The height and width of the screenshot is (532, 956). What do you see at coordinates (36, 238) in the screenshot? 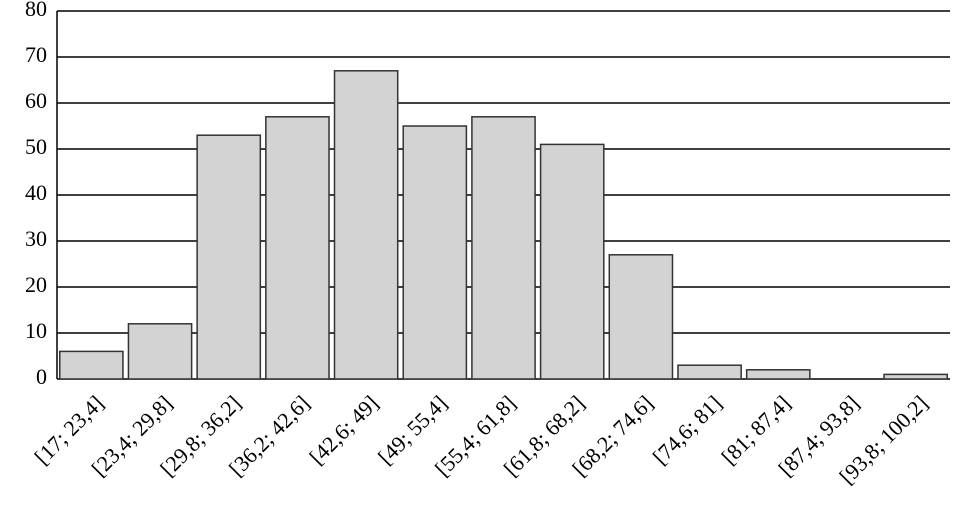
I see `y-tick-label: 30` at bounding box center [36, 238].